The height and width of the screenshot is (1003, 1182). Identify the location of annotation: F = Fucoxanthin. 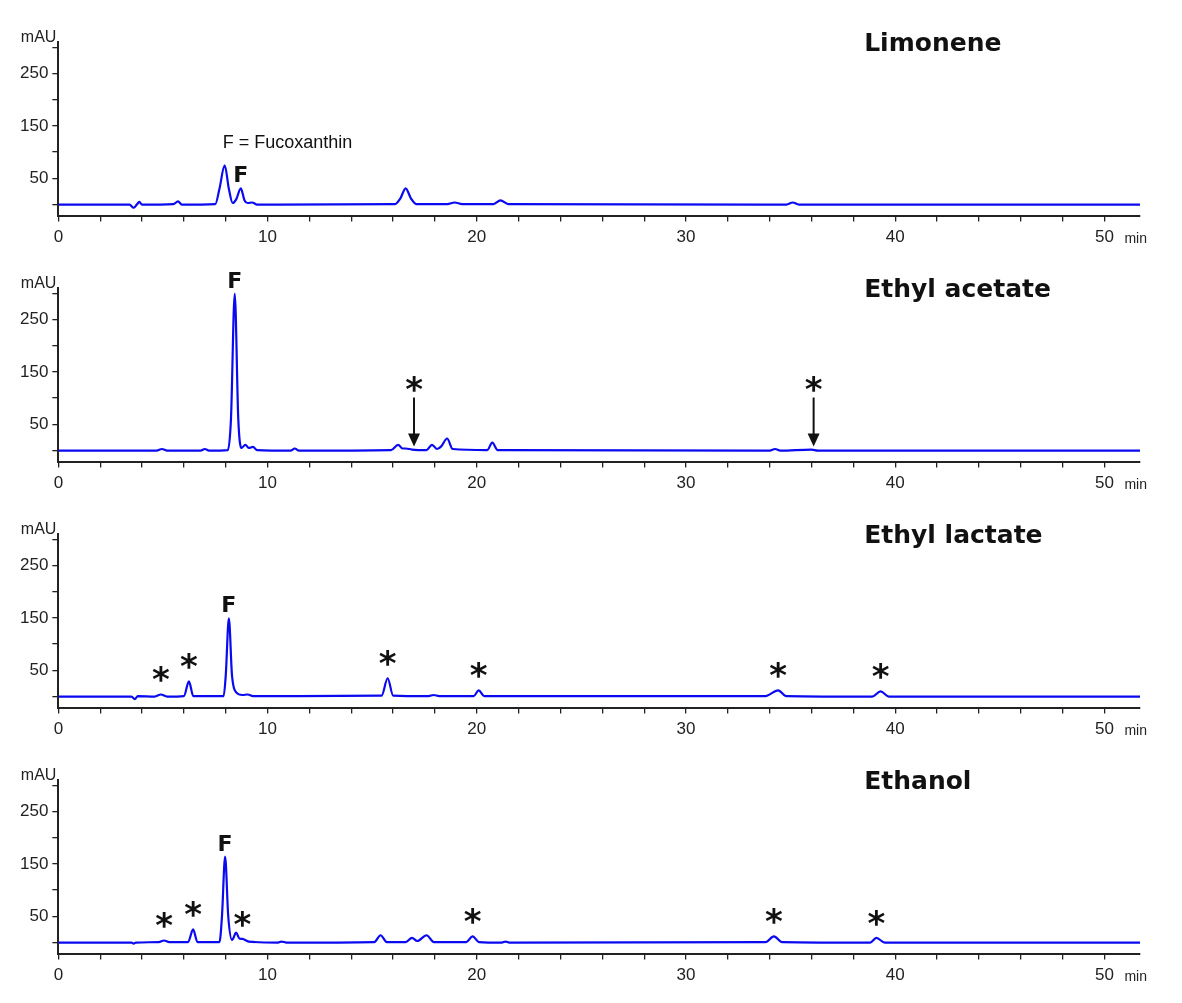
(287, 141).